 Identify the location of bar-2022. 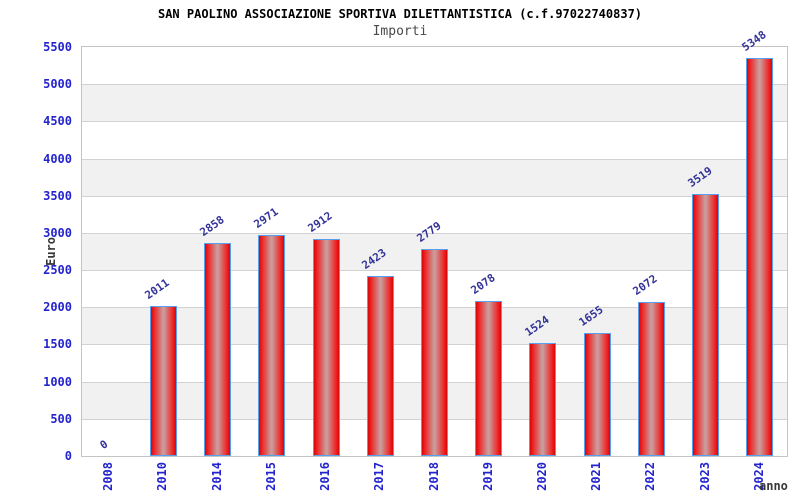
(651, 378).